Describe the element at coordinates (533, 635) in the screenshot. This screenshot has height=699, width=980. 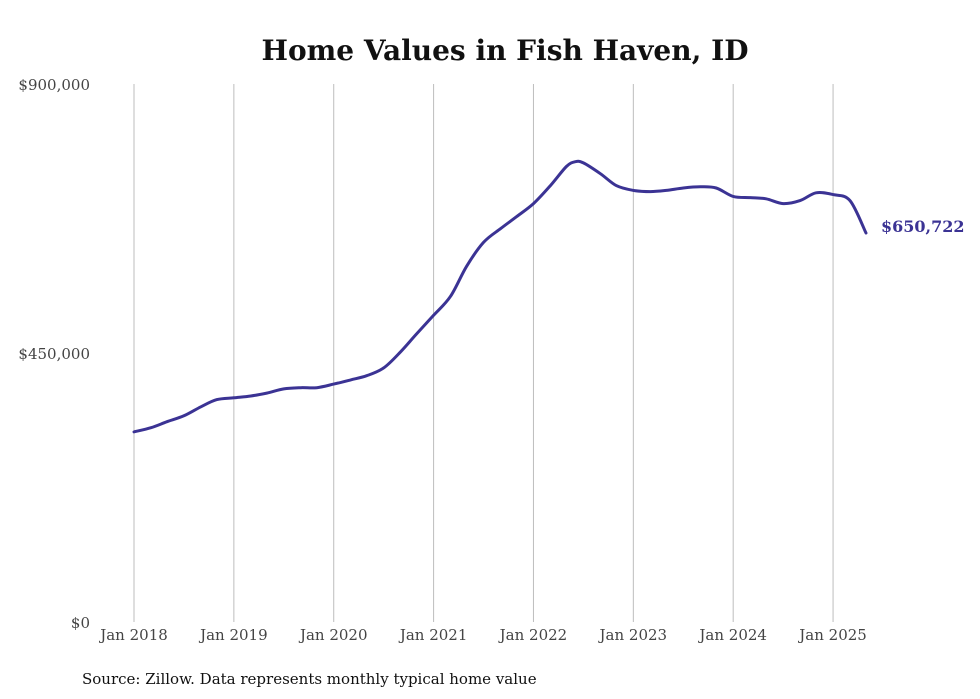
I see `x-tick-label: Jan 2022` at that location.